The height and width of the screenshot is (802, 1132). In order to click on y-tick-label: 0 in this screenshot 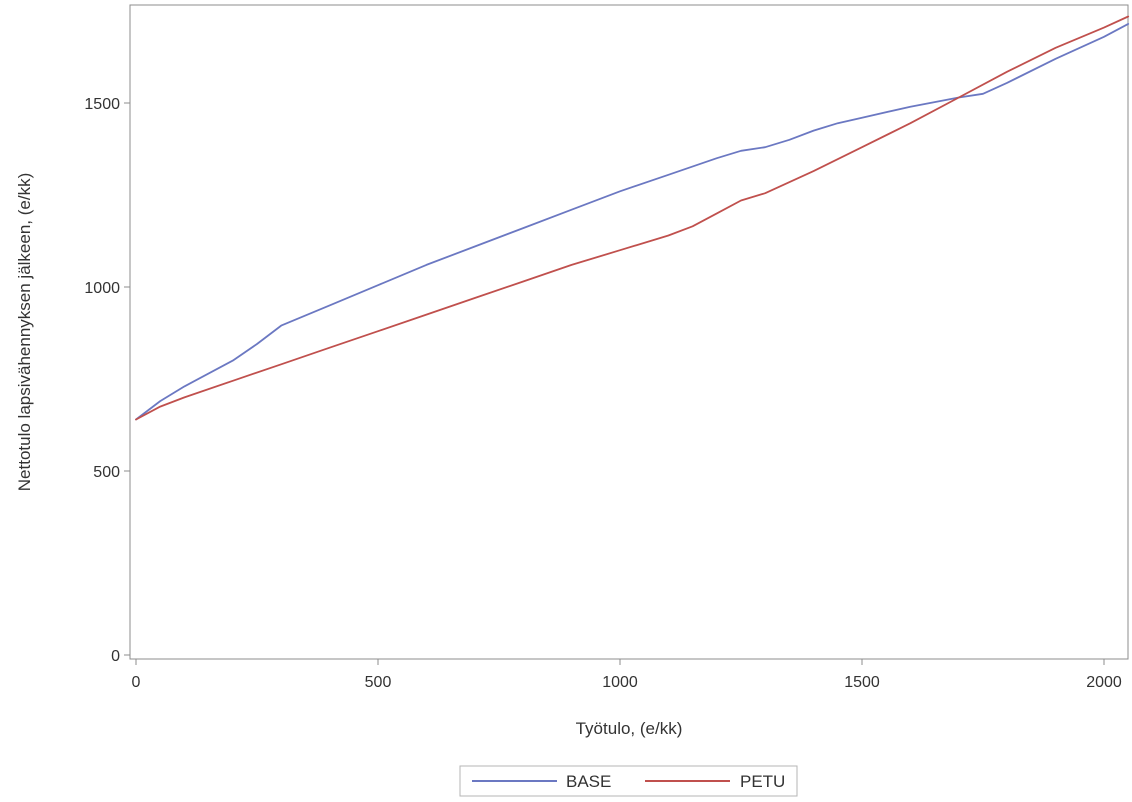, I will do `click(115, 656)`.